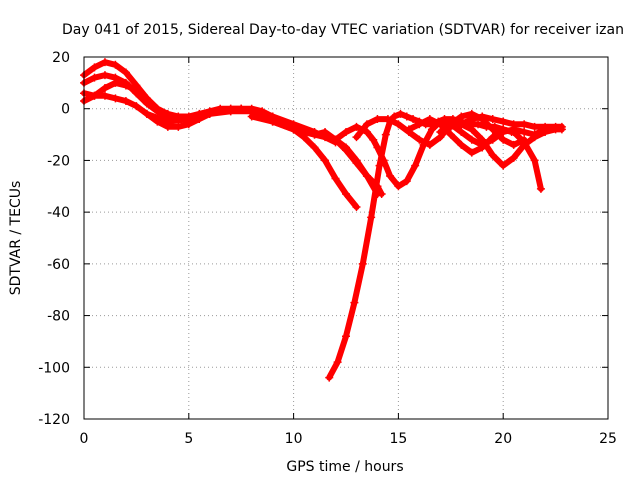 Image resolution: width=640 pixels, height=480 pixels. Describe the element at coordinates (608, 439) in the screenshot. I see `x-tick-label: 25` at that location.